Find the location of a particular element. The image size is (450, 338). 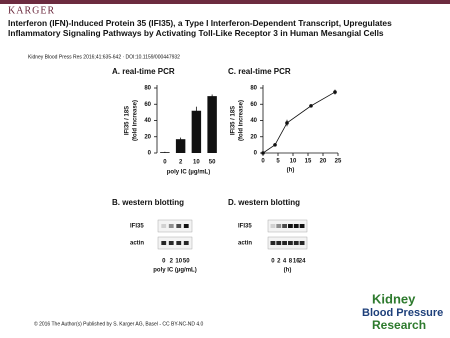

x-tick-label: 50 is located at coordinates (212, 163).